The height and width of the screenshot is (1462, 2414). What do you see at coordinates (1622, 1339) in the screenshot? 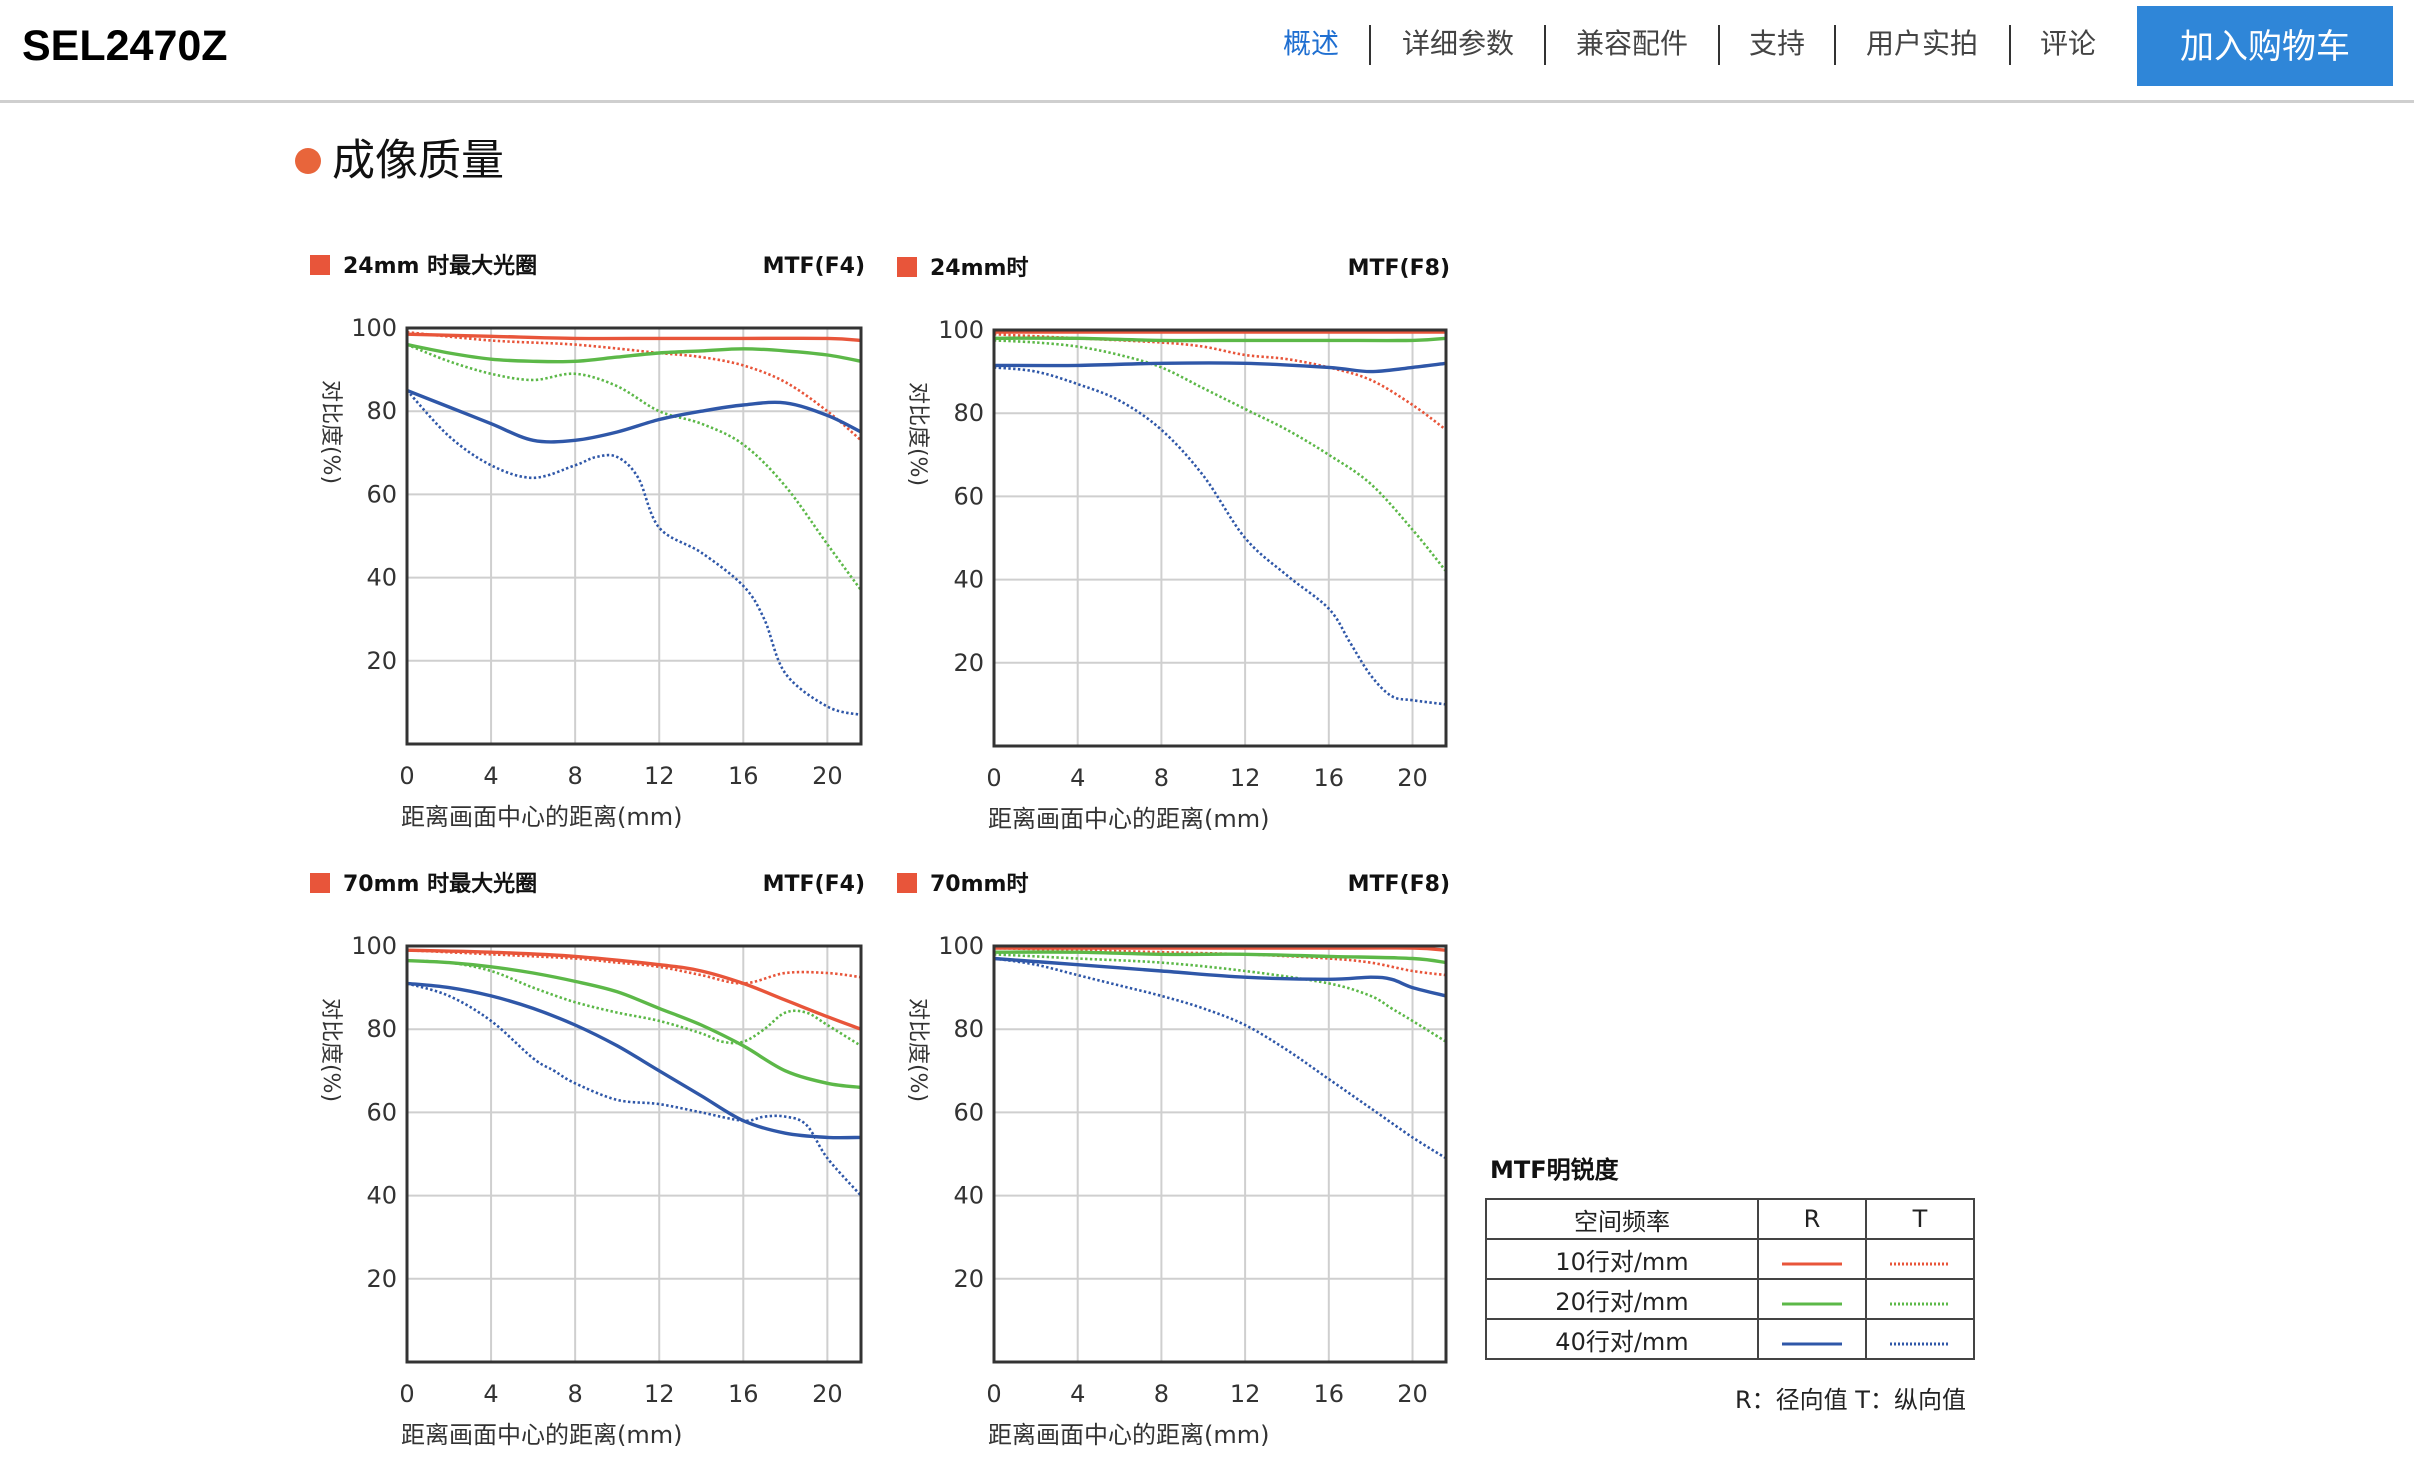
I see `legend-row-label: 40行对/mm` at bounding box center [1622, 1339].